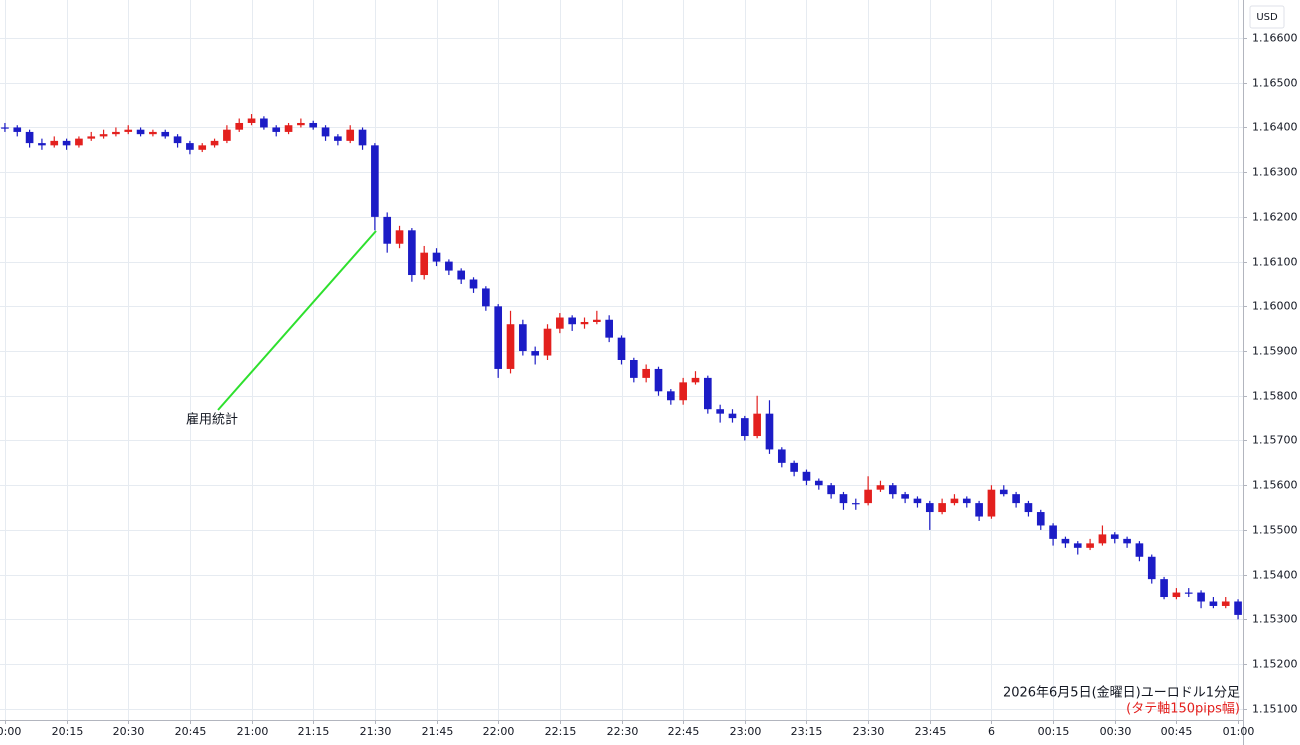 The height and width of the screenshot is (745, 1300). I want to click on x-tick-label: 21:15, so click(314, 731).